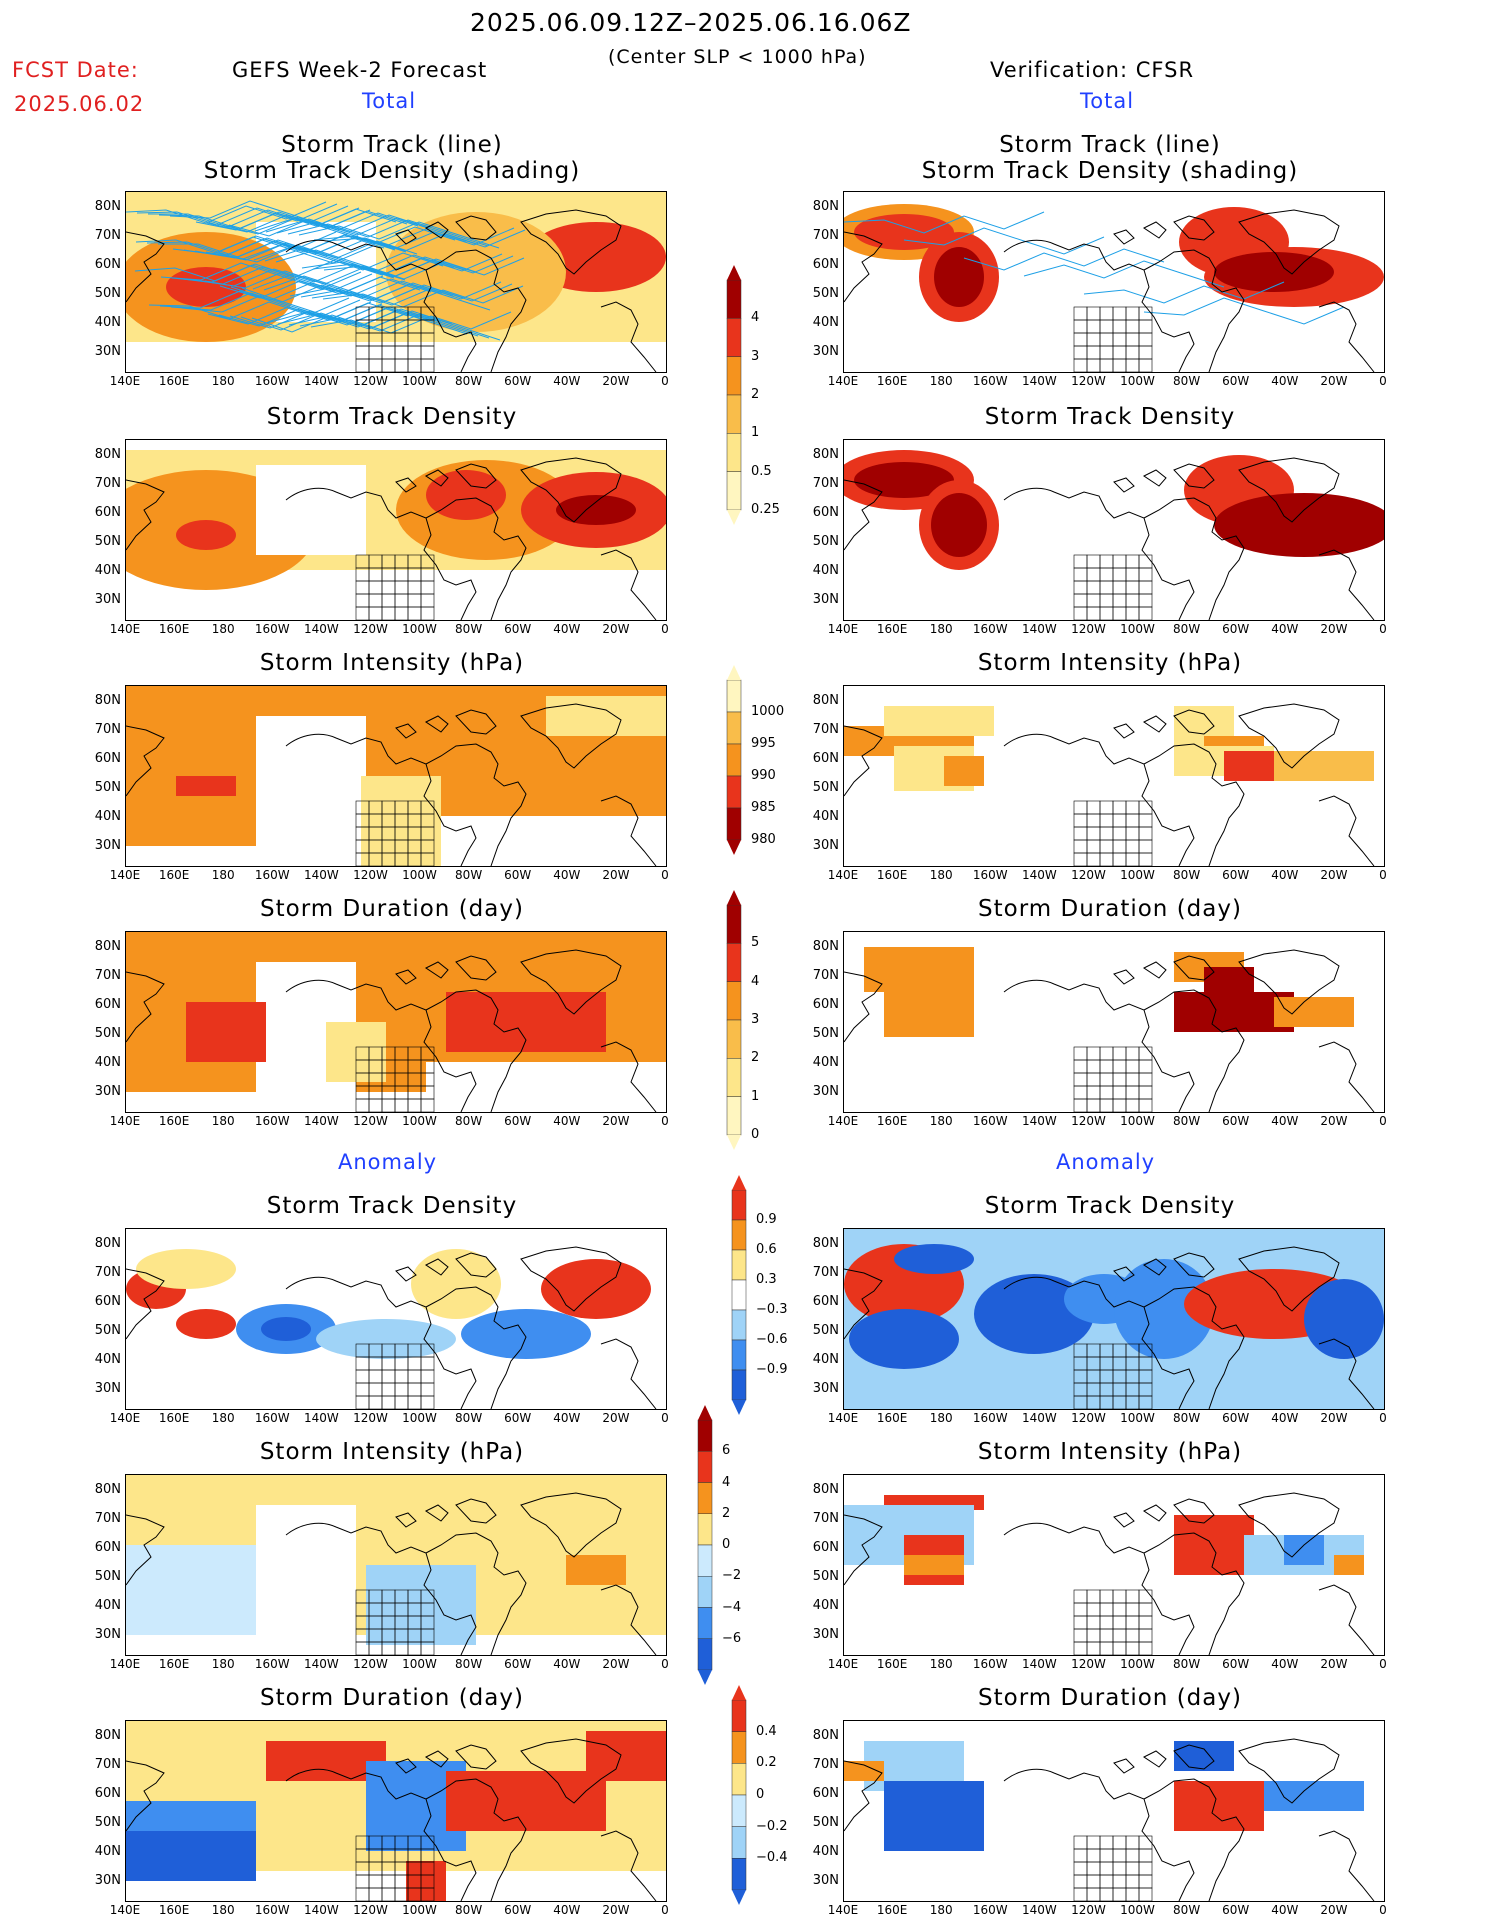 This screenshot has width=1487, height=1925. I want to click on colorbar-label: 1, so click(755, 433).